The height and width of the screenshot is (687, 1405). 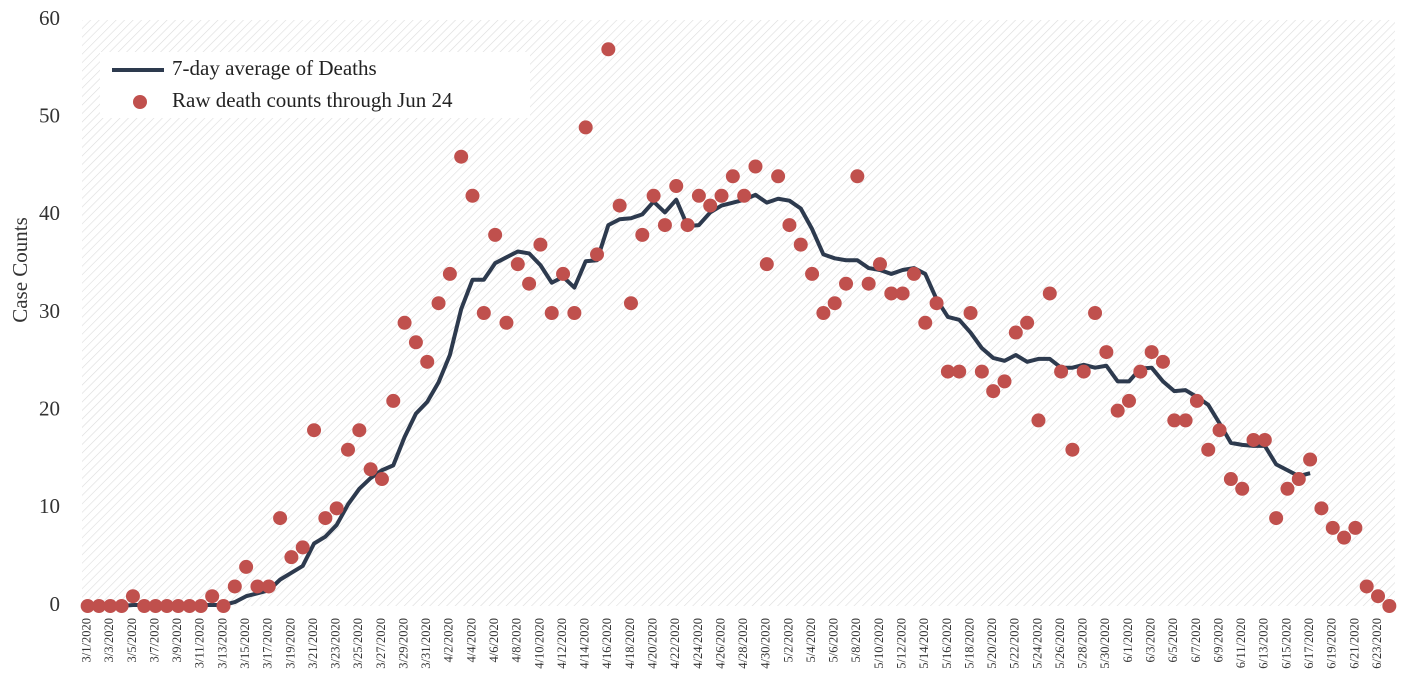 I want to click on y-tick-label: 20, so click(x=49, y=408).